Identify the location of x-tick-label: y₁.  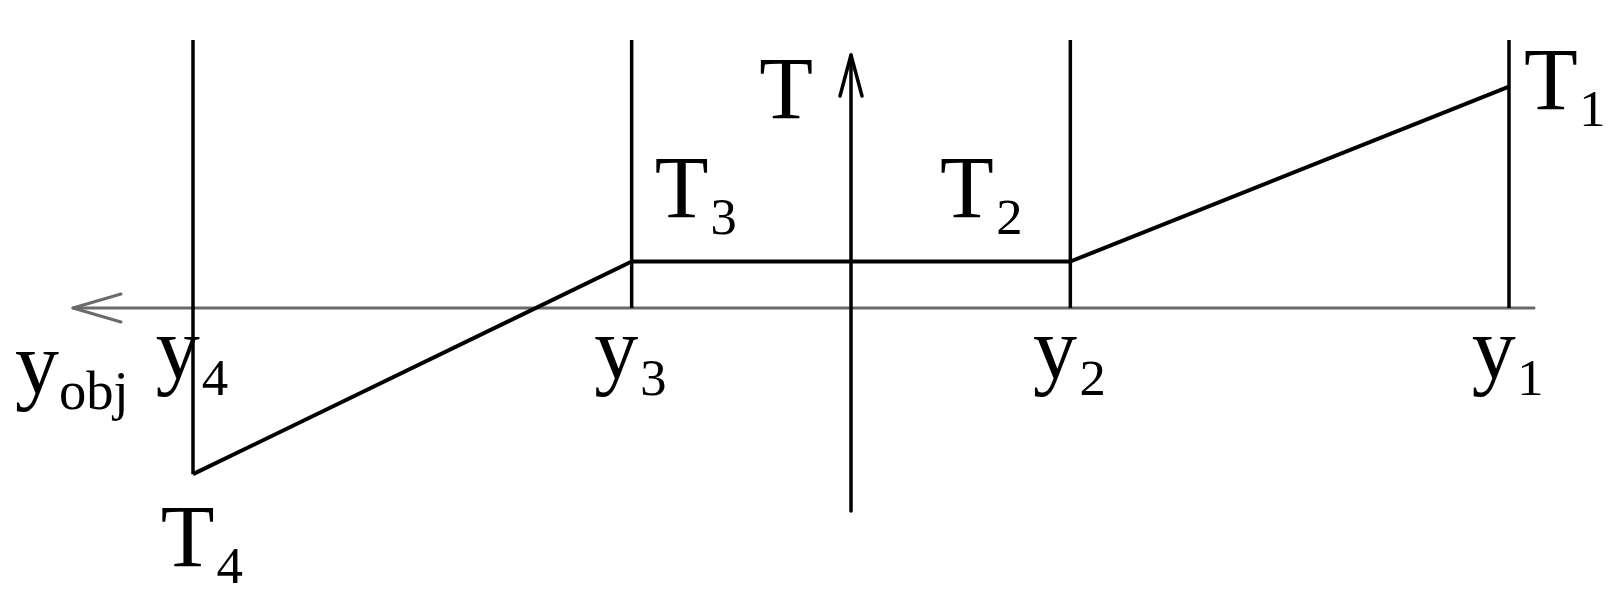
(1509, 348).